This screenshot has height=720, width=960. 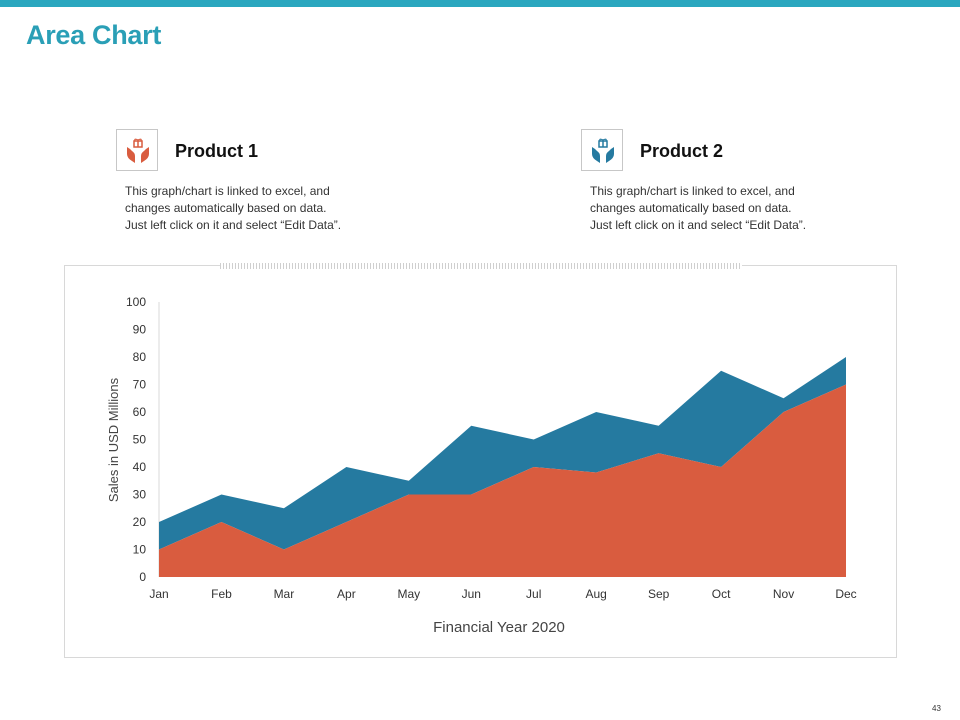 What do you see at coordinates (140, 357) in the screenshot?
I see `y-tick-label: 80` at bounding box center [140, 357].